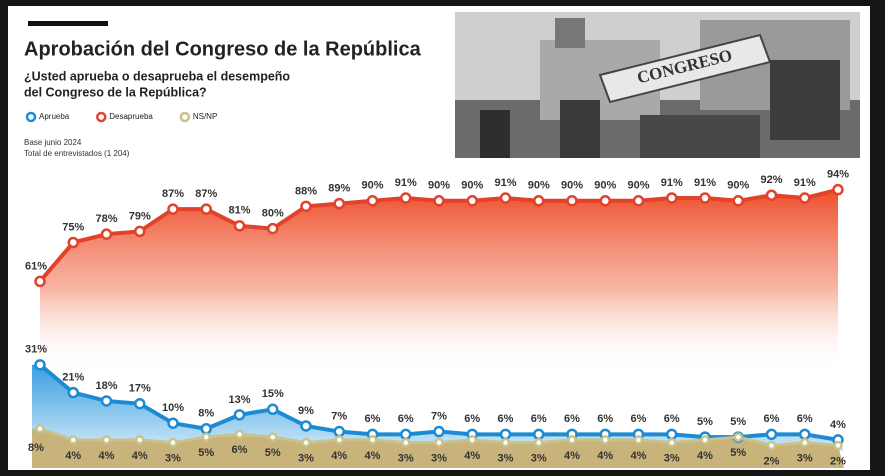  I want to click on value-label: 13%, so click(239, 400).